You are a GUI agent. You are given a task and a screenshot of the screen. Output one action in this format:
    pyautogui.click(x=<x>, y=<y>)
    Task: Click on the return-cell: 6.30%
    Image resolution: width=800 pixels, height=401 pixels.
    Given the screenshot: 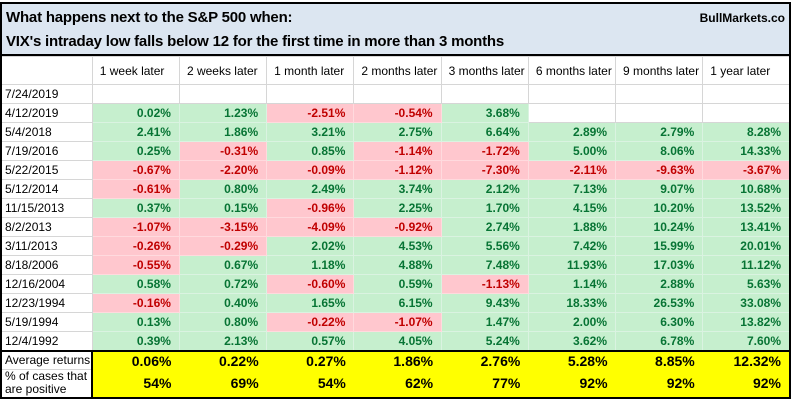 What is the action you would take?
    pyautogui.click(x=659, y=322)
    